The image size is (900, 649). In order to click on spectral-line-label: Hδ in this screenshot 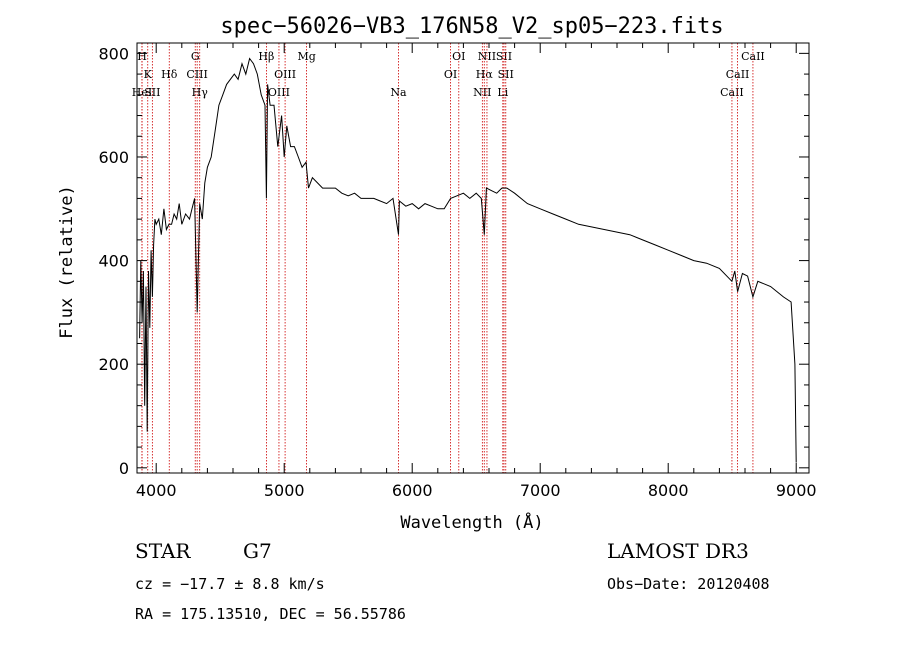, I will do `click(169, 74)`.